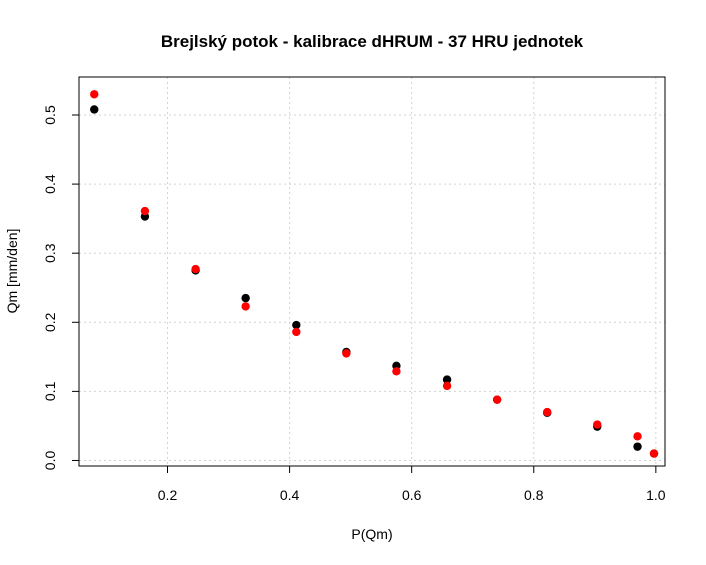 The width and height of the screenshot is (706, 565). Describe the element at coordinates (50, 115) in the screenshot. I see `y-tick-label: 0.5` at that location.